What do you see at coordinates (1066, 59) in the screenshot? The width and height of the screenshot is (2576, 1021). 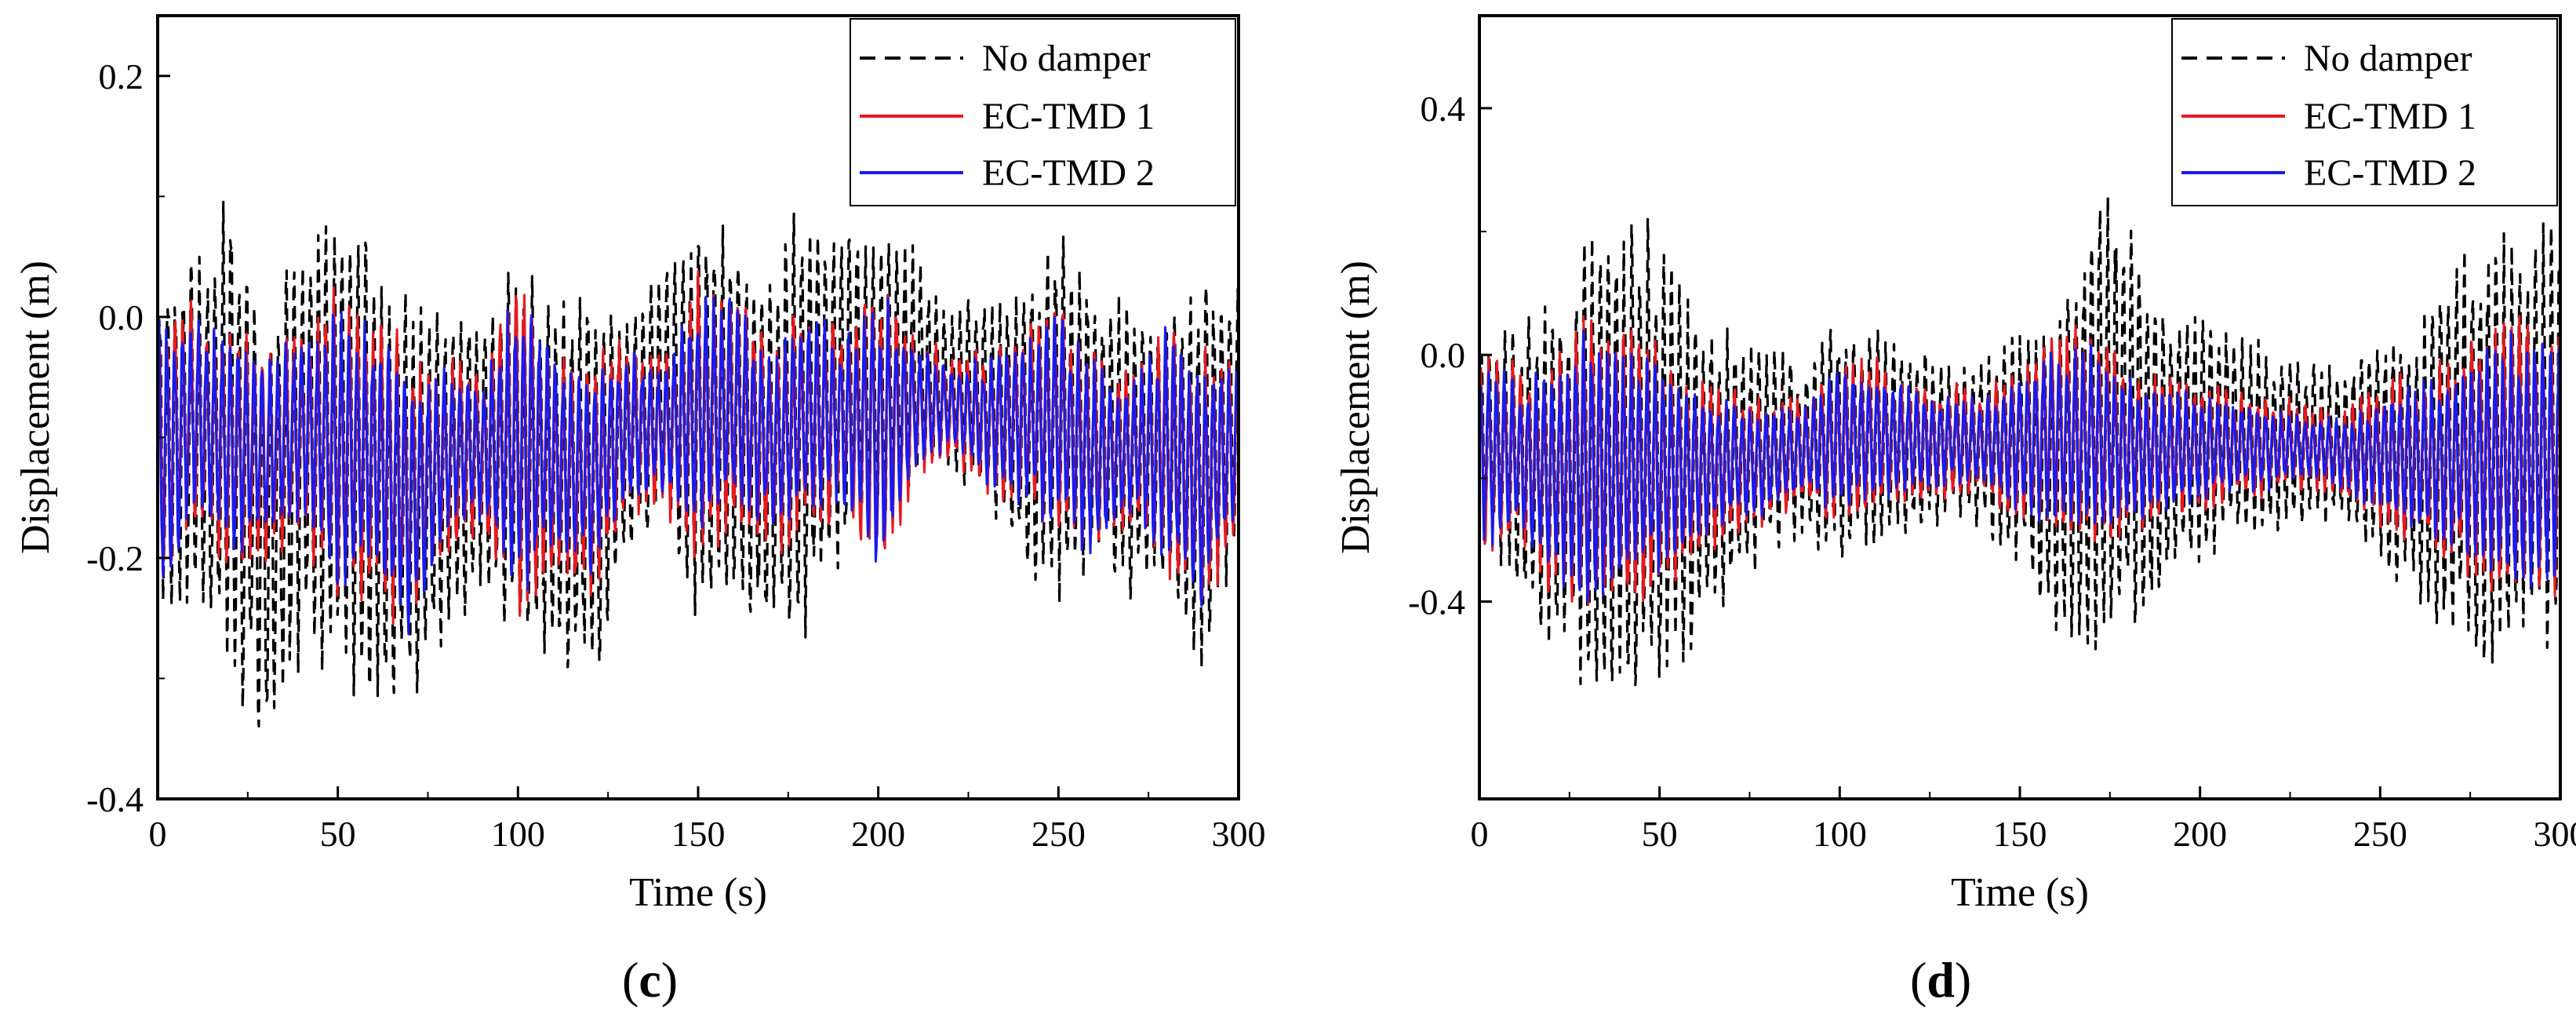 I see `panel-c-legend-label-no-damper: No damper` at bounding box center [1066, 59].